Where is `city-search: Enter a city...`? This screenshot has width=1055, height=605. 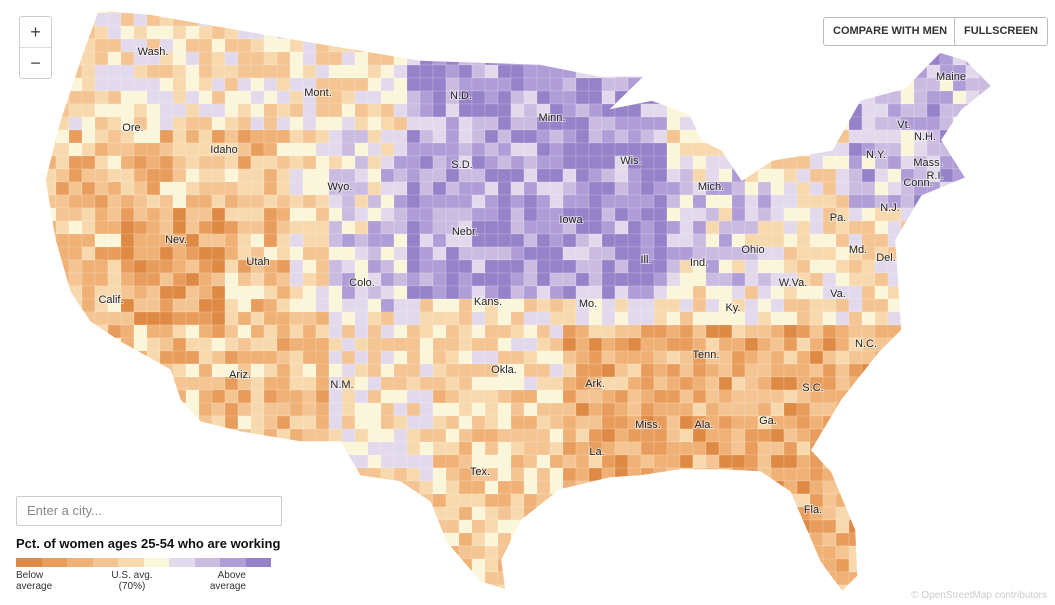
city-search: Enter a city... is located at coordinates (149, 511).